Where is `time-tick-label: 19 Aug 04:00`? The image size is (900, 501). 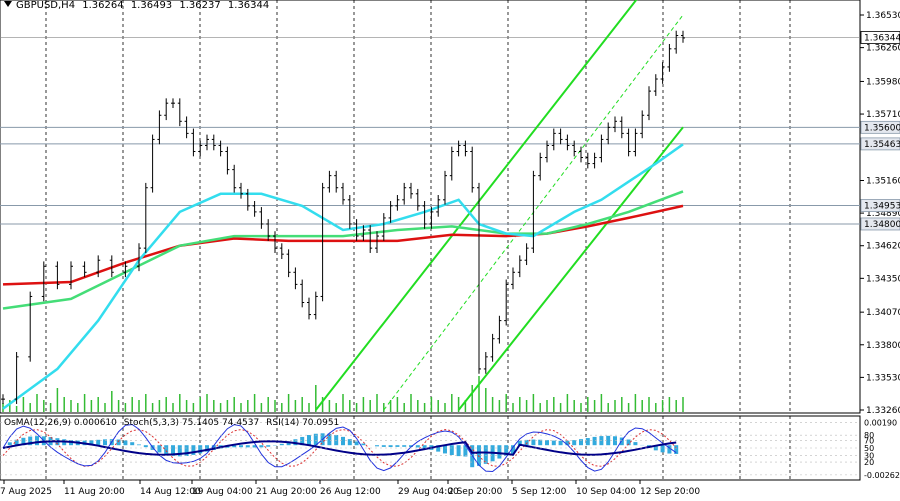
time-tick-label: 19 Aug 04:00 is located at coordinates (222, 492).